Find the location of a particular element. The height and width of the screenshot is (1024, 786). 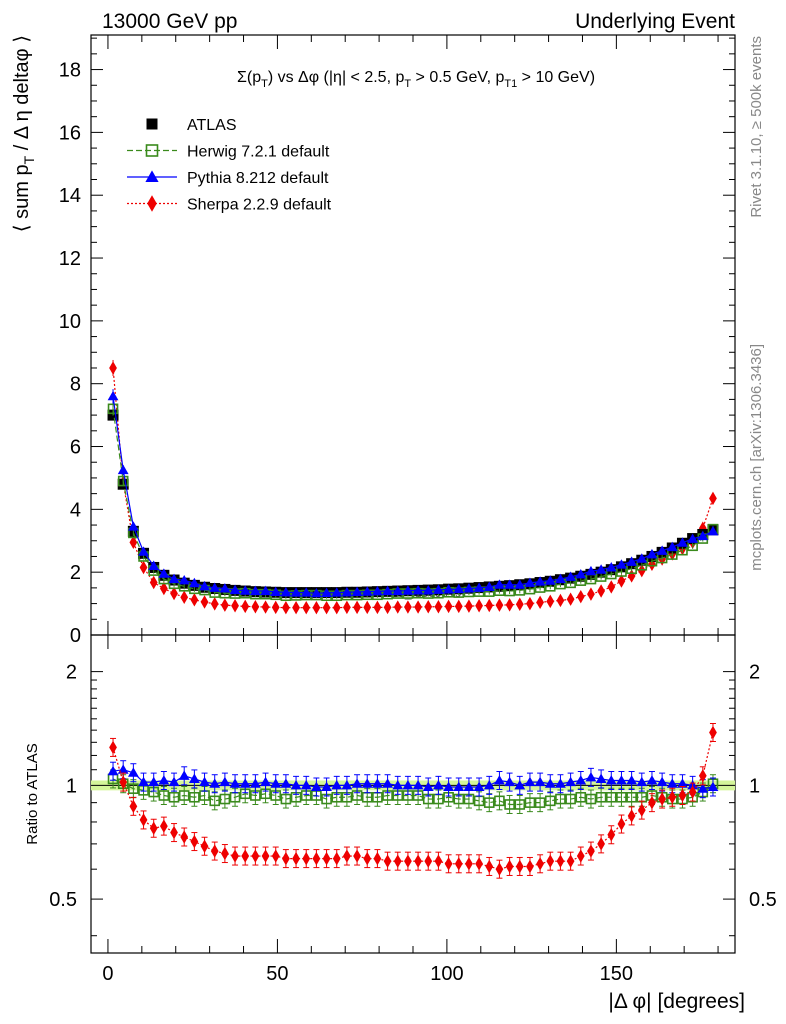

main-y-tick-label: 12 is located at coordinates (70, 259).